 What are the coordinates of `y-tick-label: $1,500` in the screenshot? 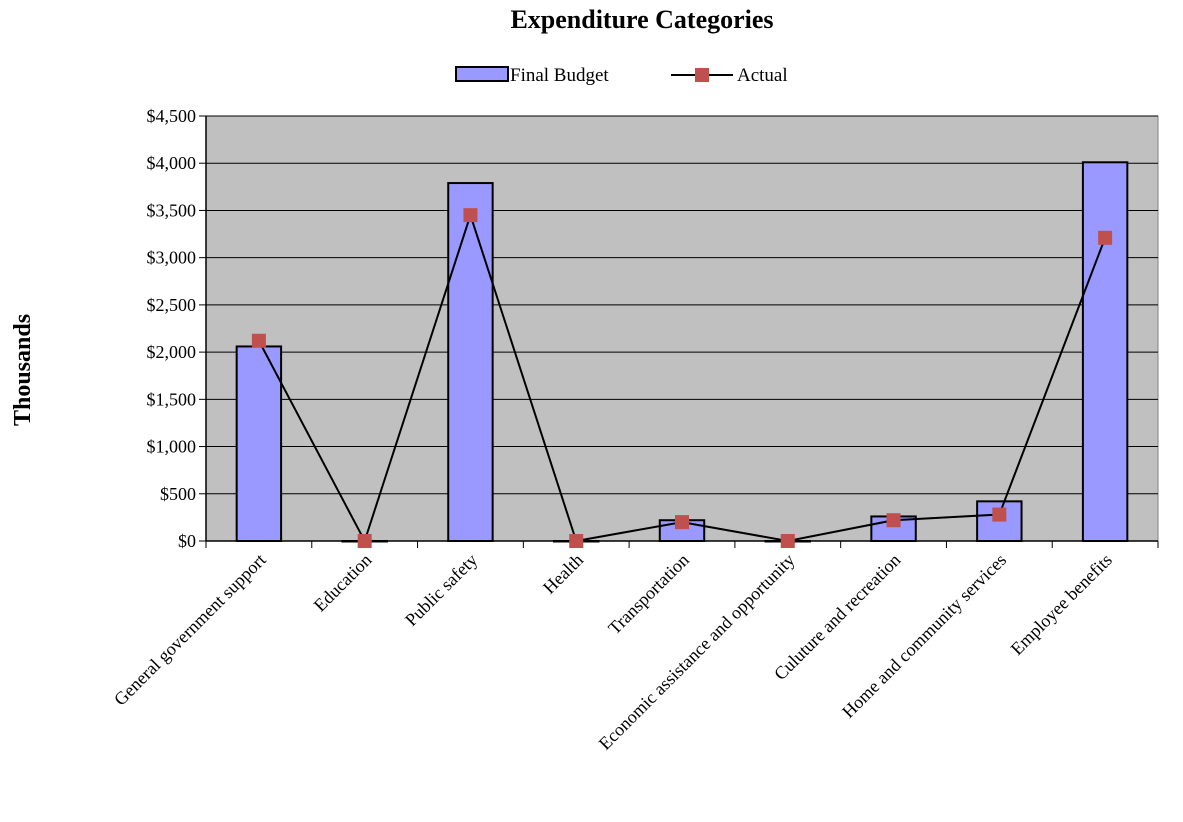 It's located at (172, 399).